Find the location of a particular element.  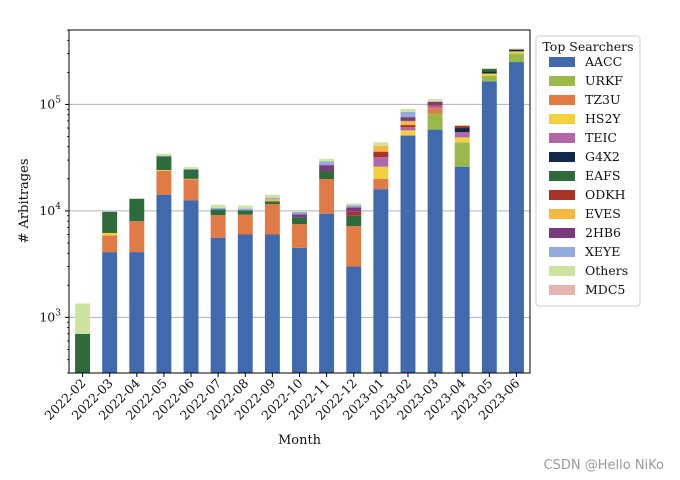

y-tick-label: 10⁵ is located at coordinates (50, 103).